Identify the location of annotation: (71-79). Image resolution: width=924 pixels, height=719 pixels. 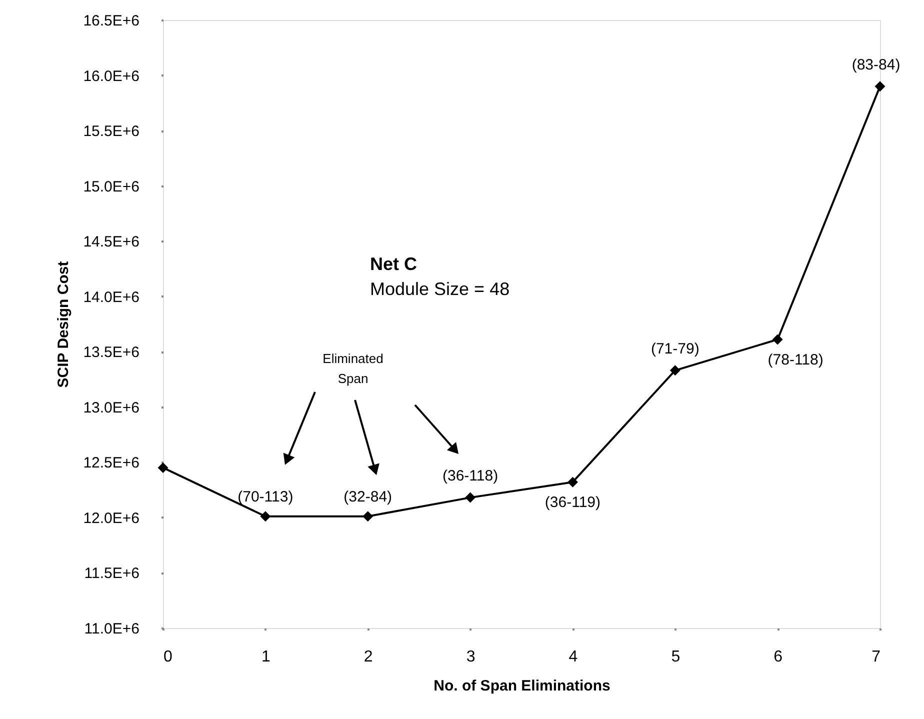
(675, 349).